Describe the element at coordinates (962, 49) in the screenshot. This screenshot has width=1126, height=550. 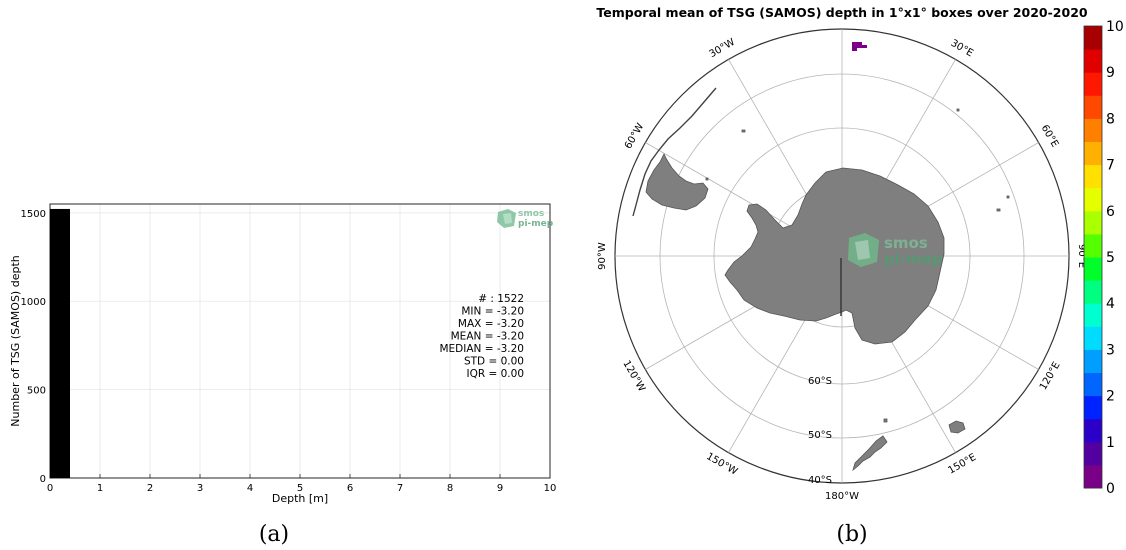
I see `meridian-label: 30°E` at that location.